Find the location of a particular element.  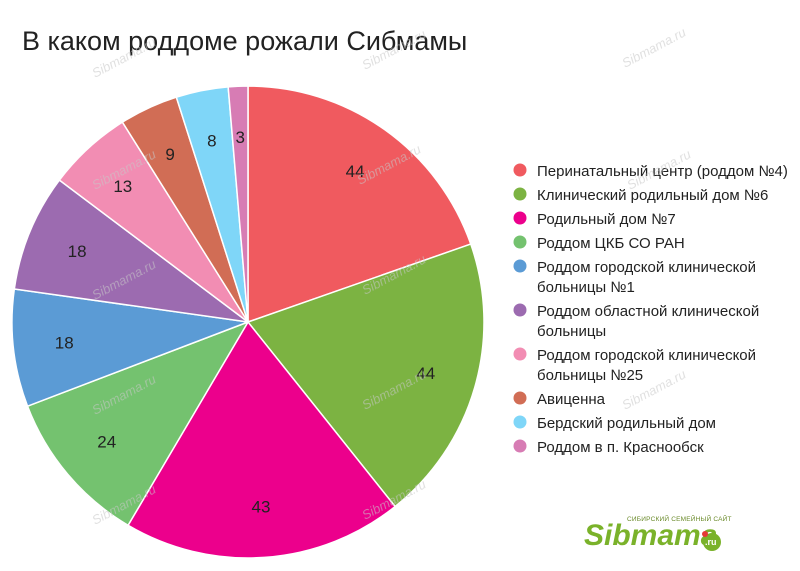

legend-label: Авиценна is located at coordinates (571, 399).